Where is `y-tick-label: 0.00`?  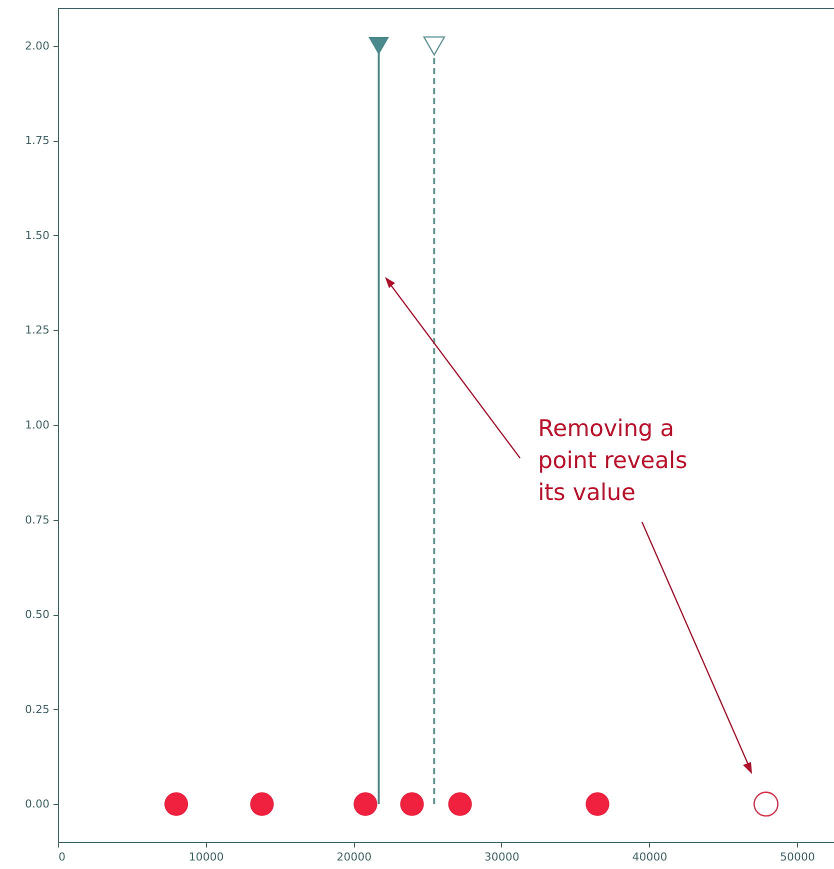
y-tick-label: 0.00 is located at coordinates (37, 804).